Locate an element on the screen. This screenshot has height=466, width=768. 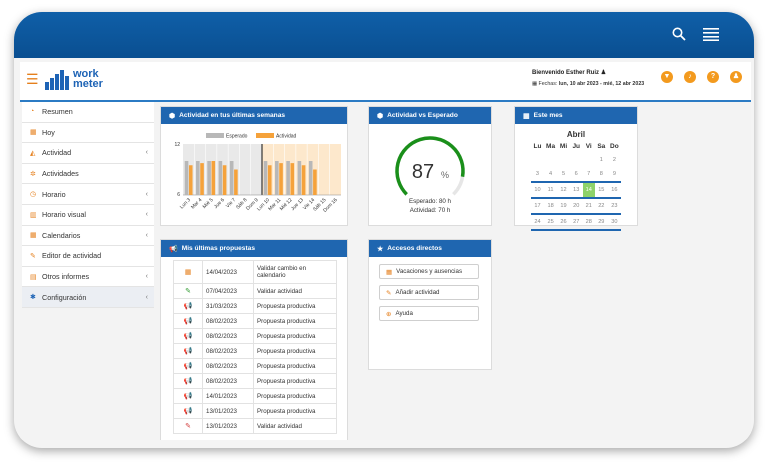
x-tick-label: Mié 5 is located at coordinates (208, 203).